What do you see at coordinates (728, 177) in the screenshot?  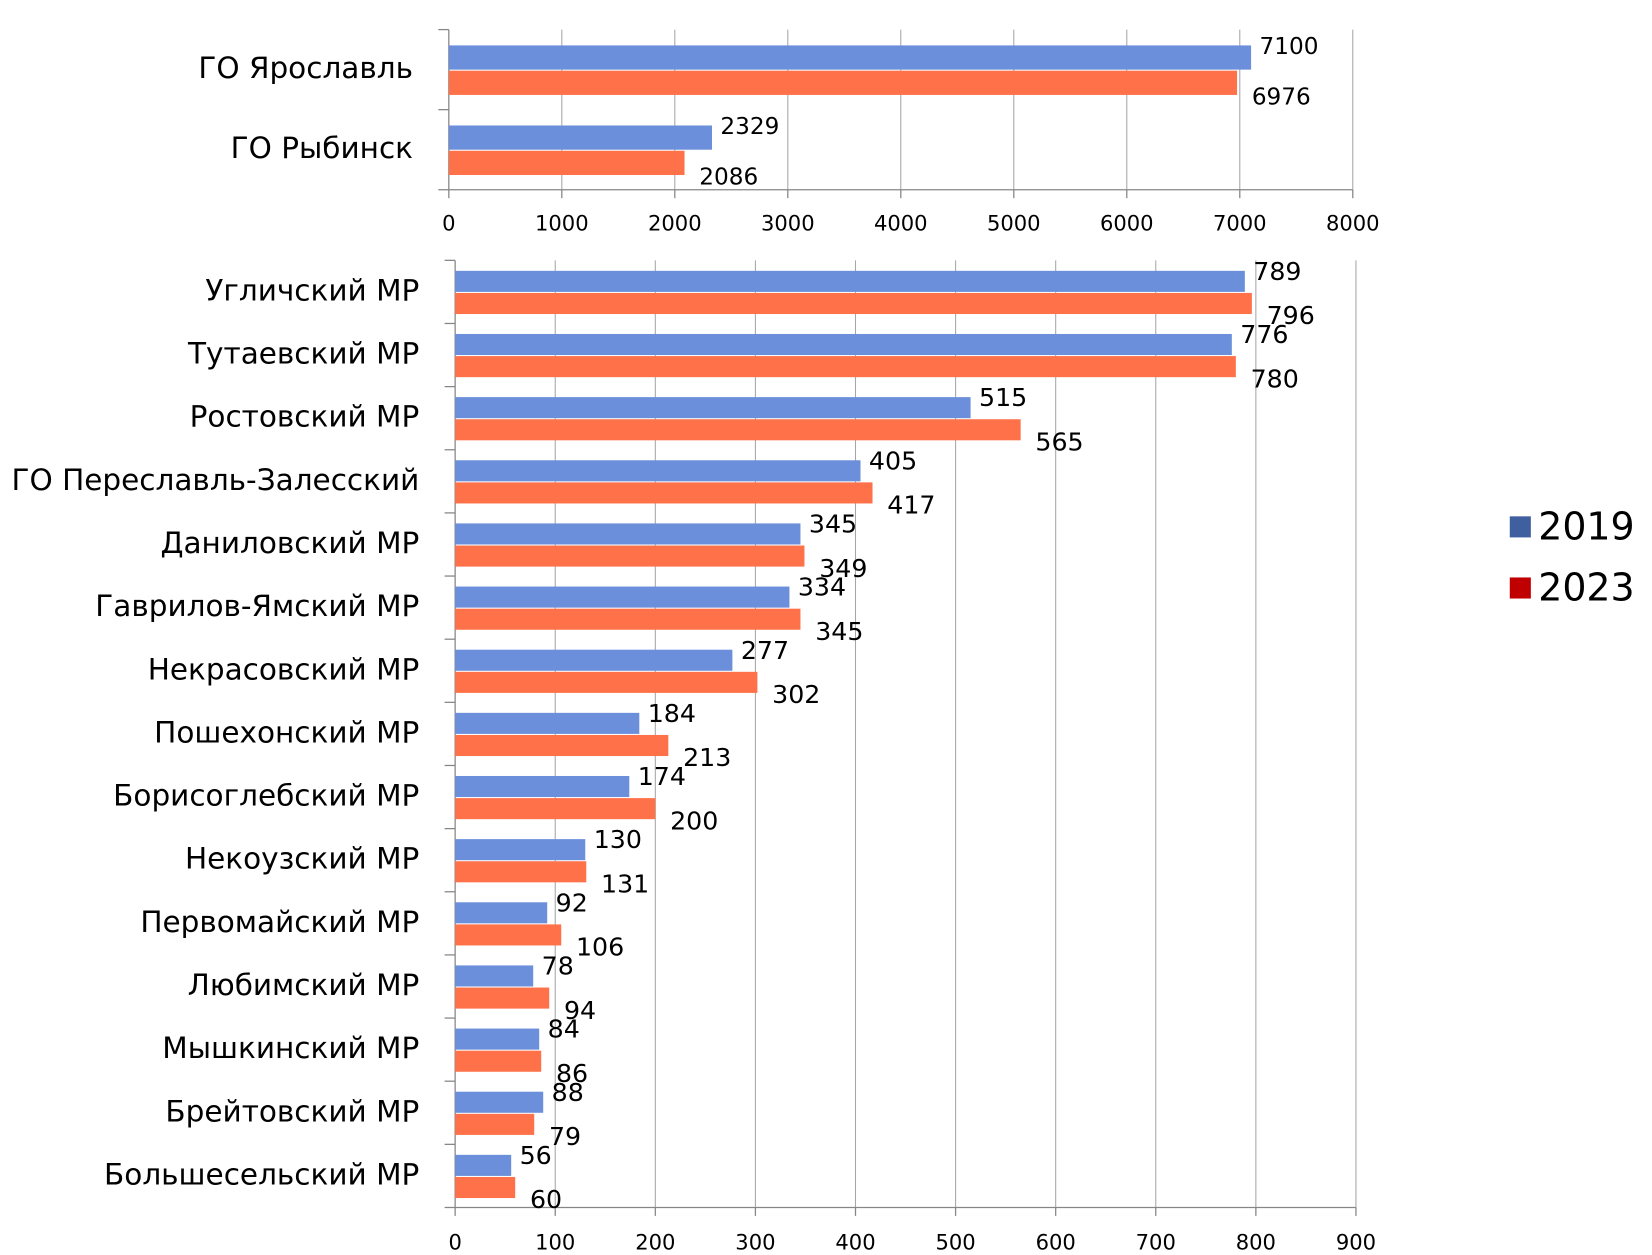 I see `data-label: 2086` at bounding box center [728, 177].